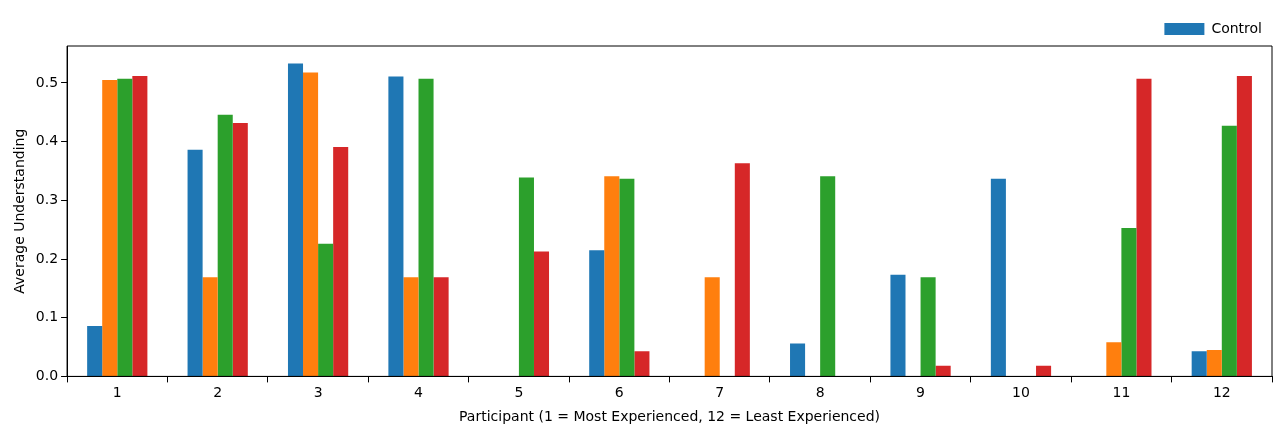  Describe the element at coordinates (19, 211) in the screenshot. I see `y-axis-title: Average Understanding` at that location.